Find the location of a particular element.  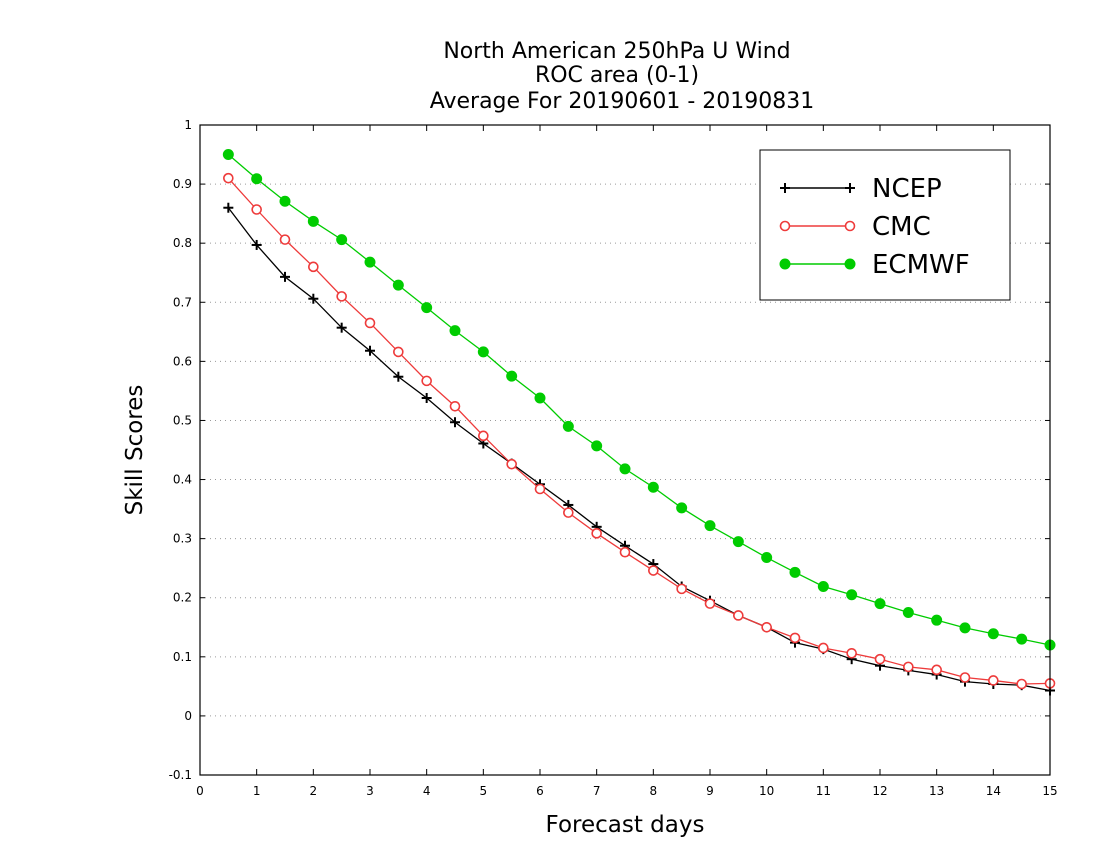

legend-box is located at coordinates (885, 225).